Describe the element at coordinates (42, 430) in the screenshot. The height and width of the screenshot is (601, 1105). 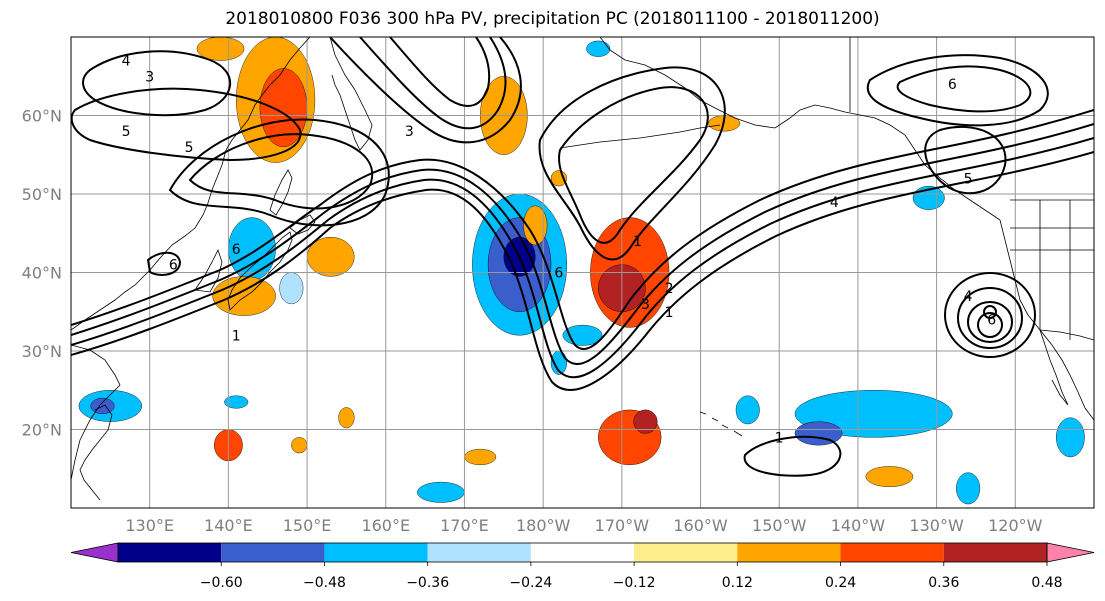
I see `lat-tick-label: 20°N` at that location.